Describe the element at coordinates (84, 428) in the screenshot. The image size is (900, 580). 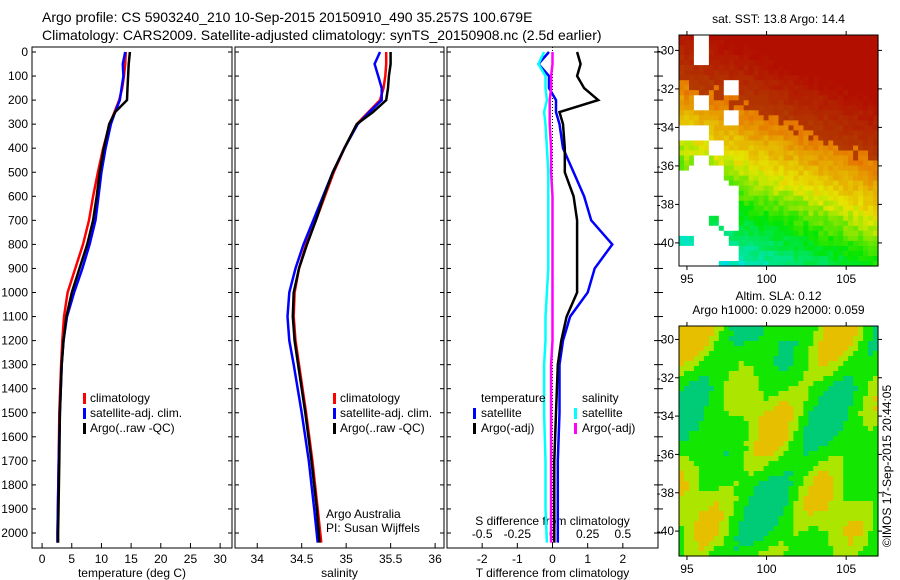
I see `legend-swatch` at that location.